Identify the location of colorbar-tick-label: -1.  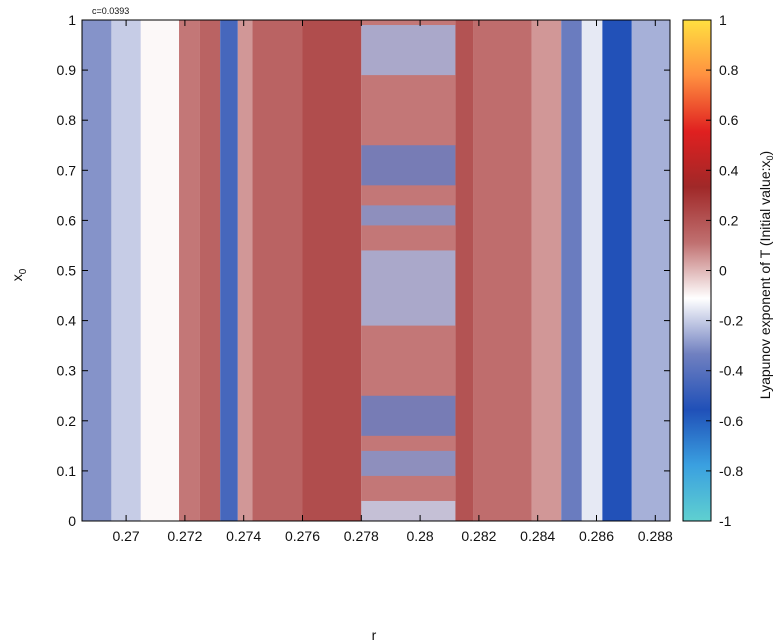
(725, 521).